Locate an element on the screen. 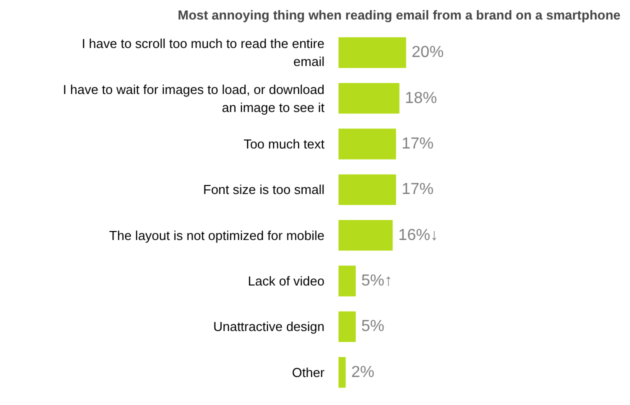 Image resolution: width=630 pixels, height=405 pixels. y-tick-label: Too much text is located at coordinates (284, 144).